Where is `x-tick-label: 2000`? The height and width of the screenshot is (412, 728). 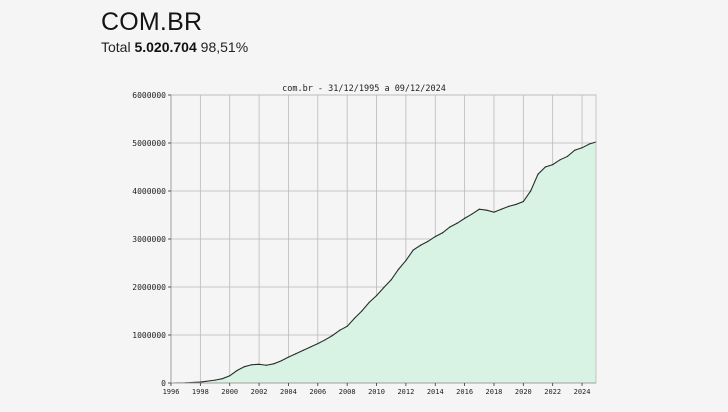
x-tick-label: 2000 is located at coordinates (229, 392).